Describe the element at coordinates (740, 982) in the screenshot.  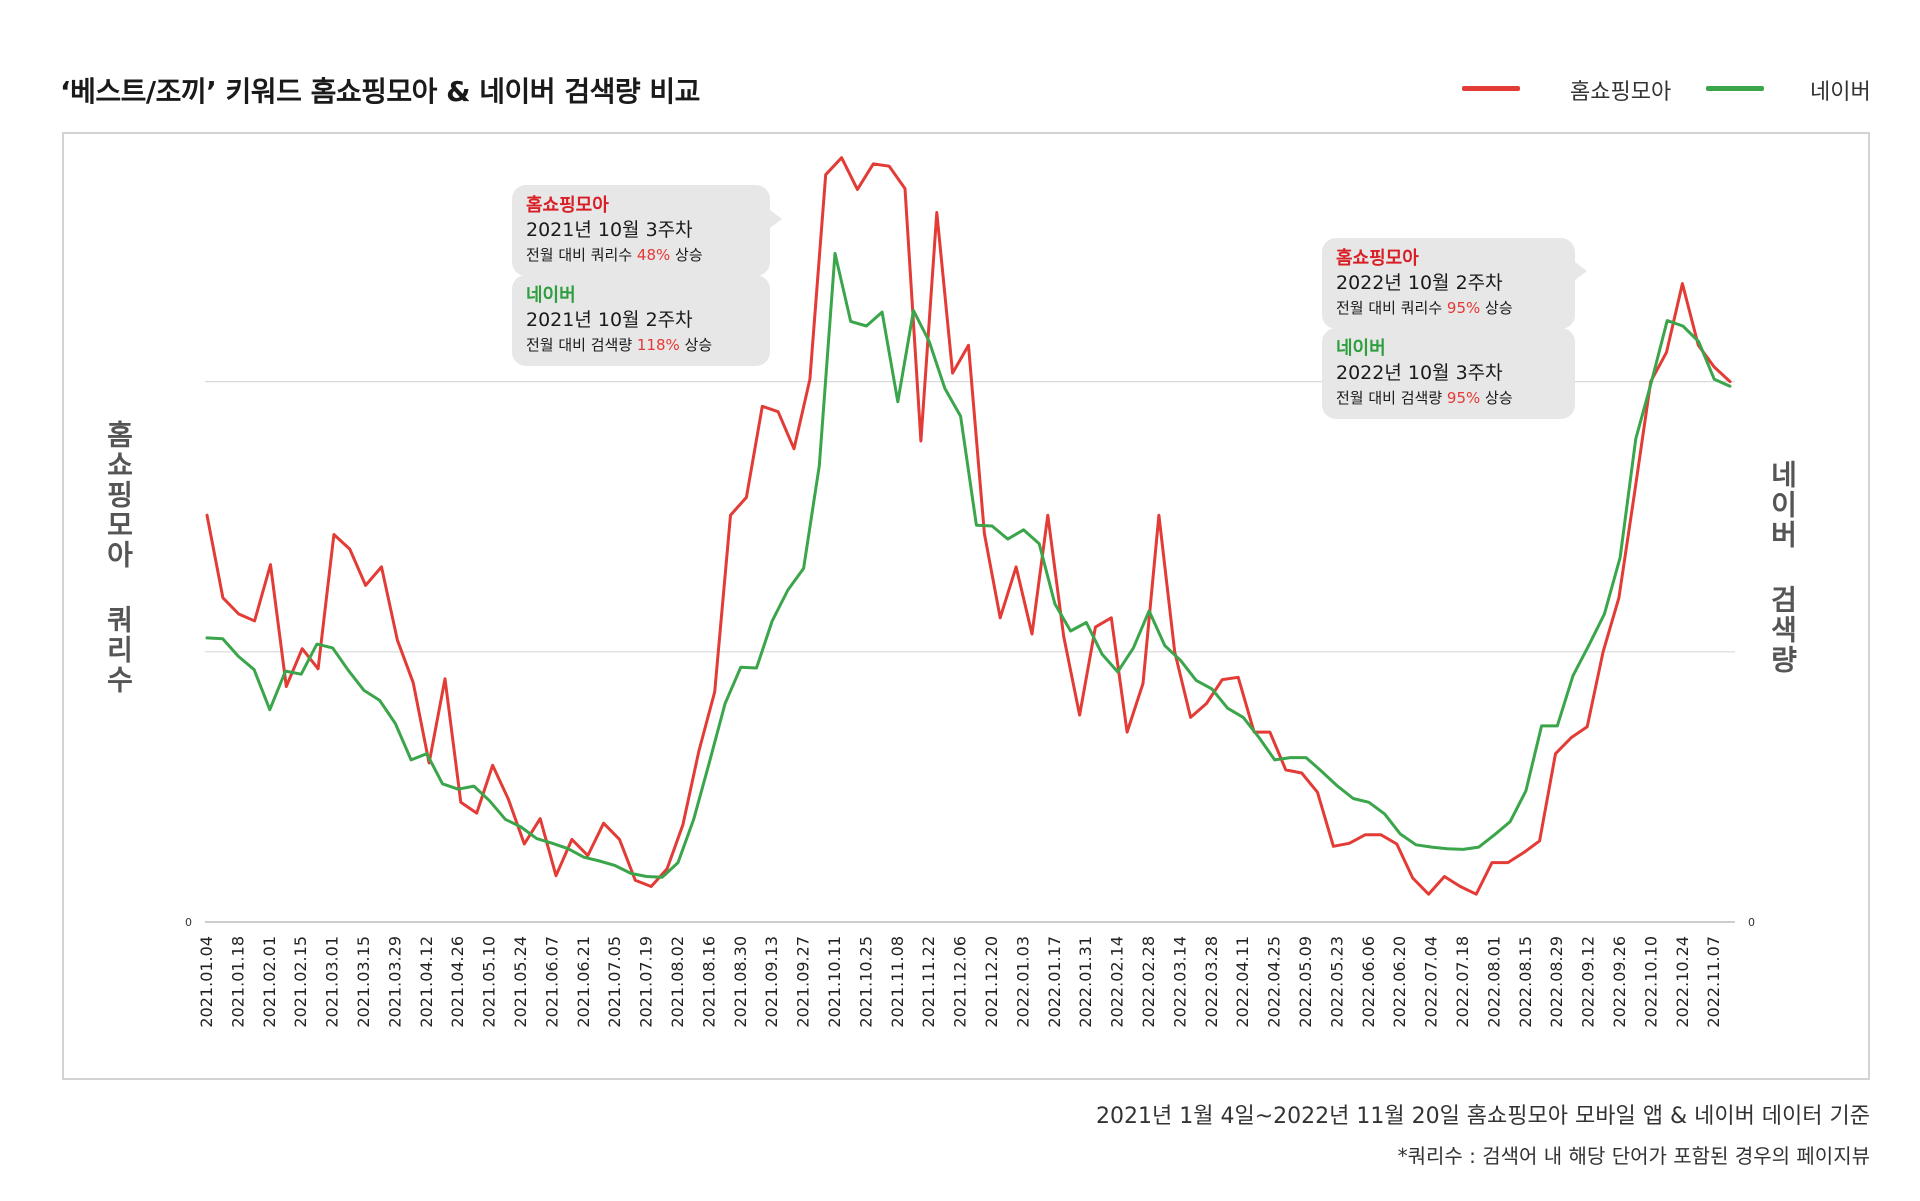
I see `x-tick-label: 2021.08.30` at that location.